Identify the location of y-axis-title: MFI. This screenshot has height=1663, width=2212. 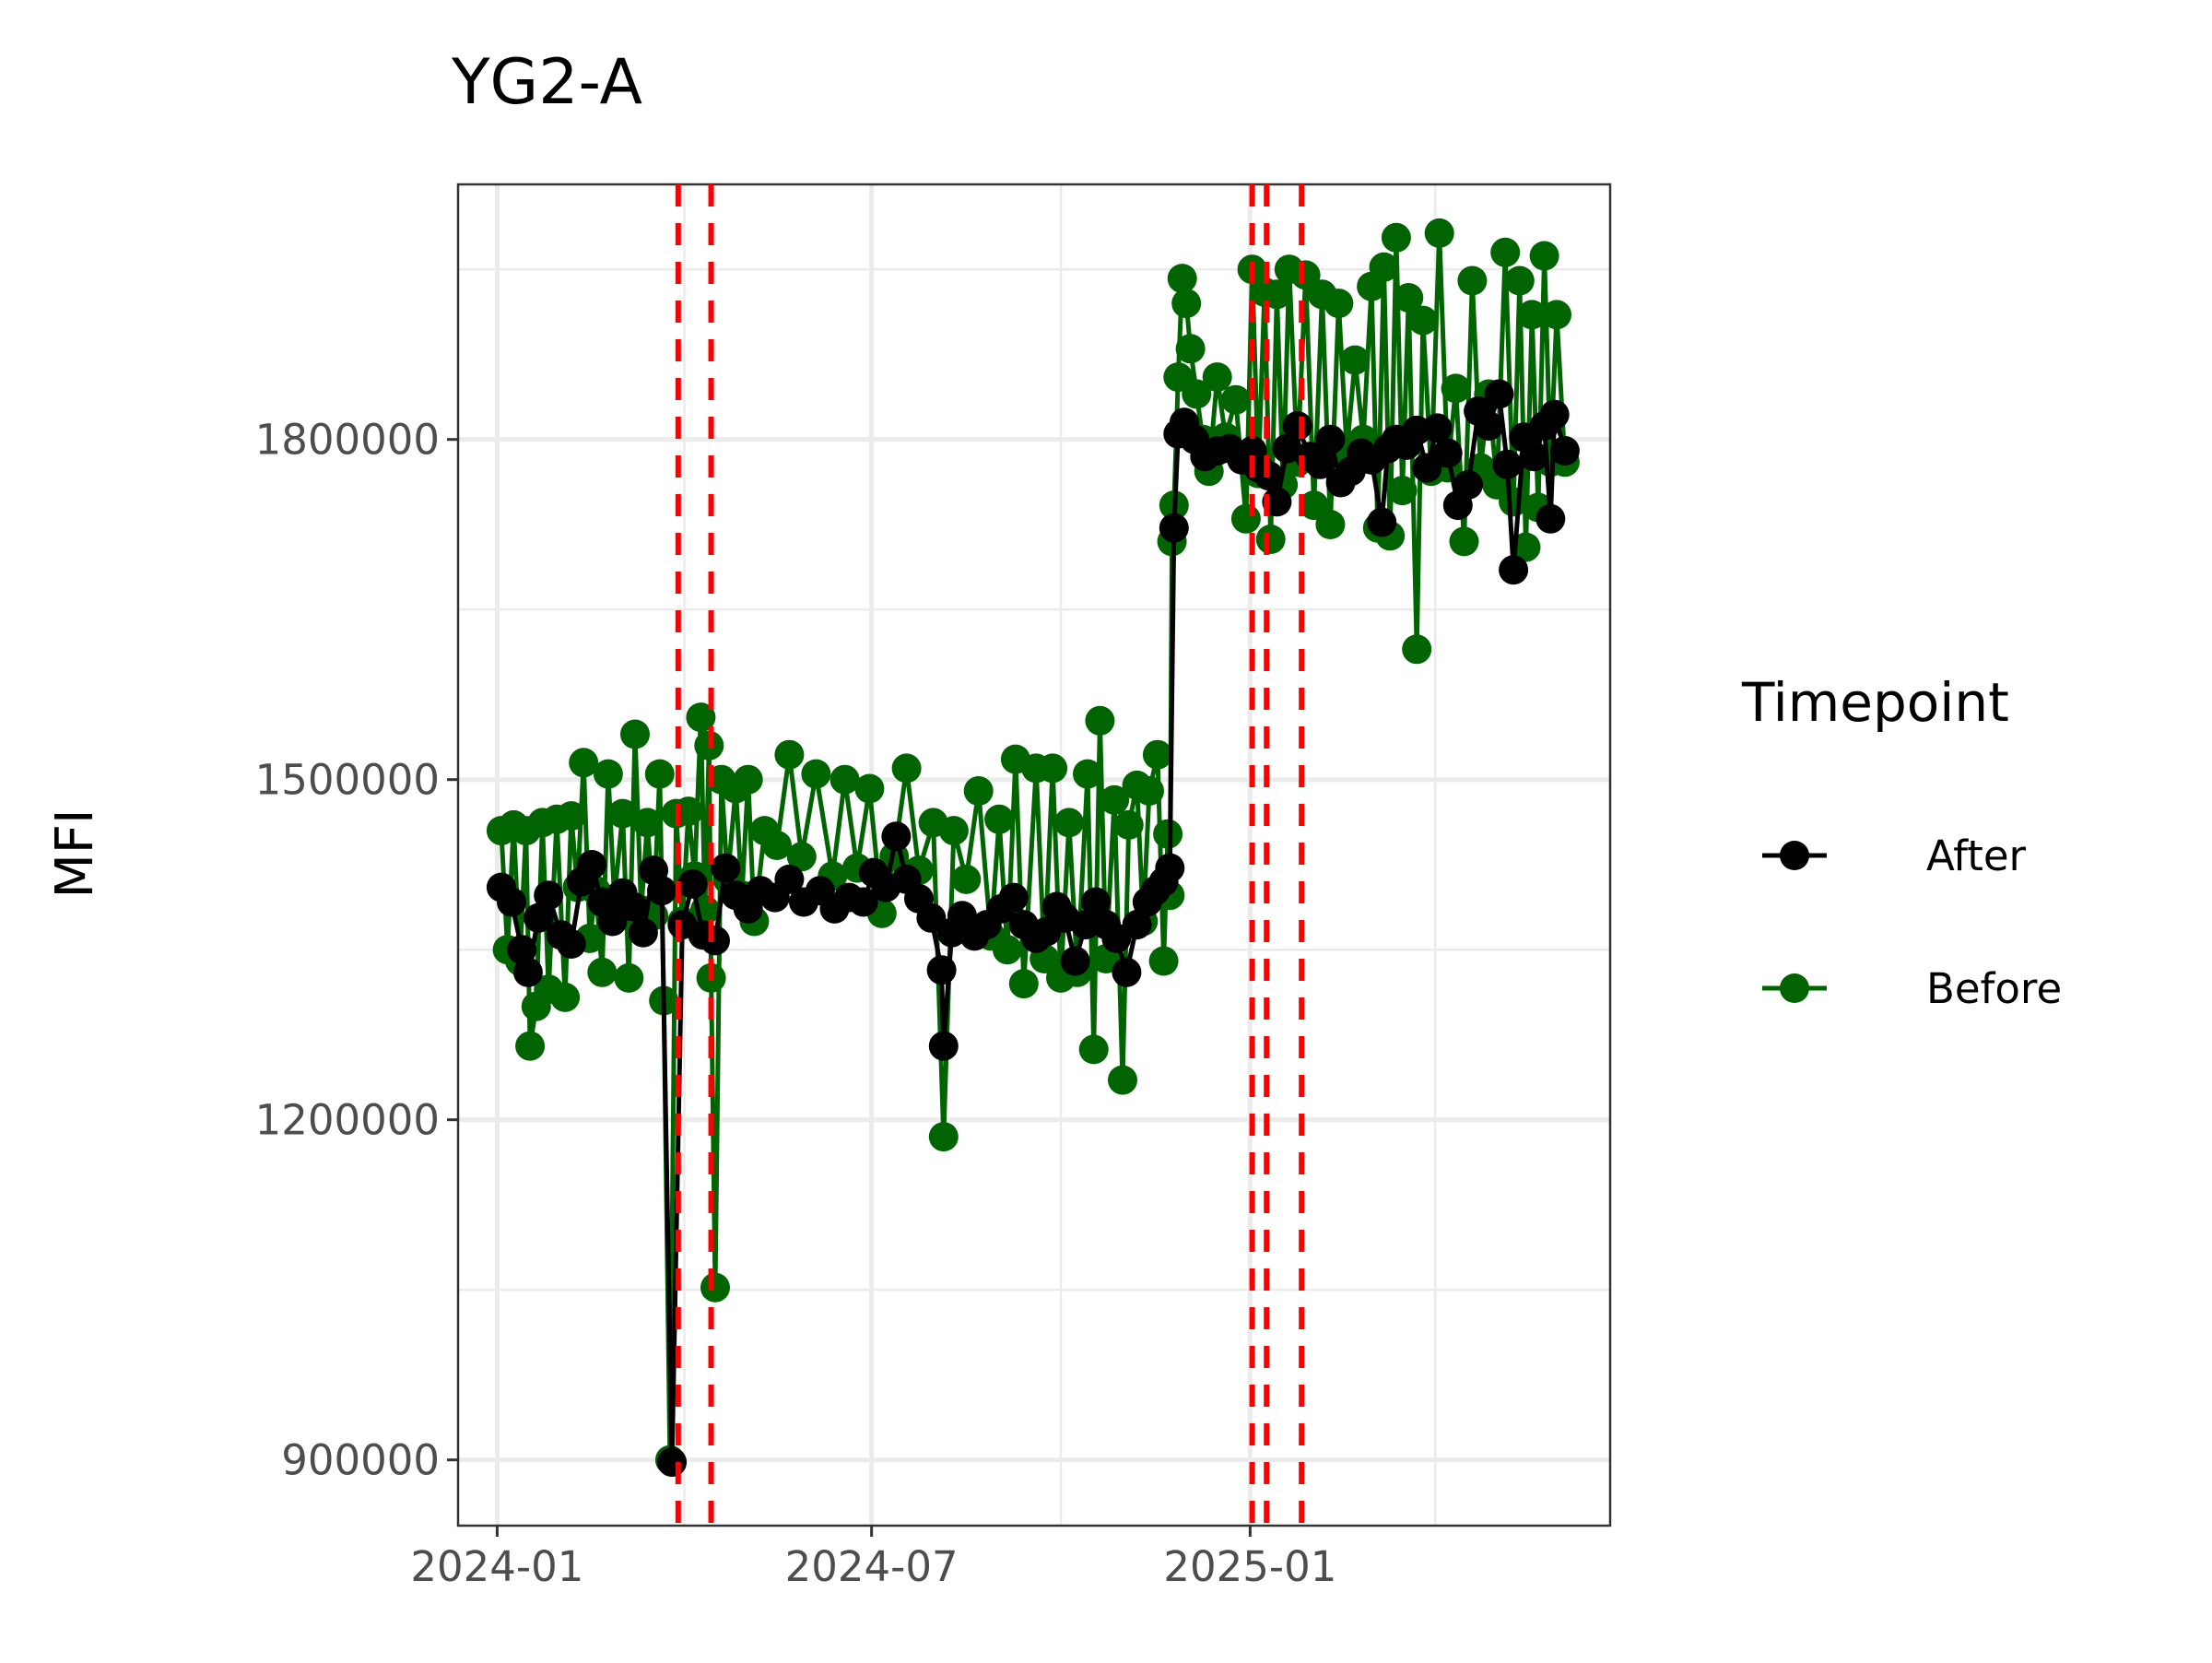
(75, 853).